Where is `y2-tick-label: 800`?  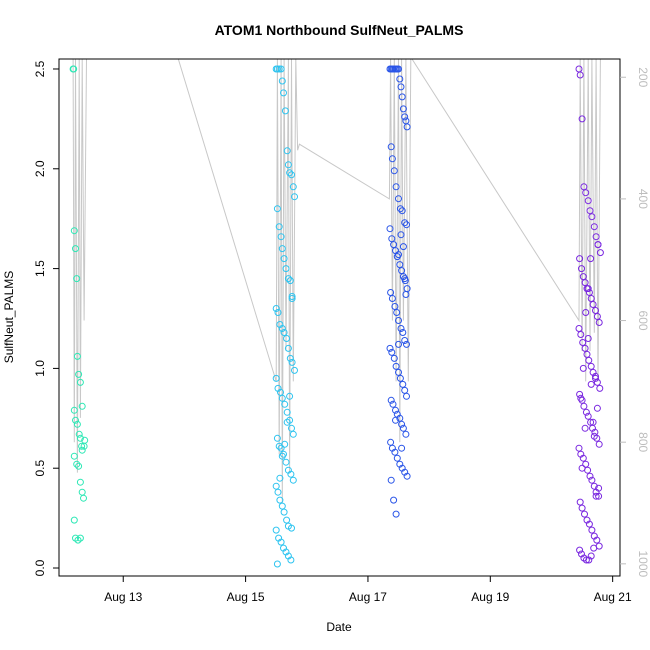 y2-tick-label: 800 is located at coordinates (643, 442).